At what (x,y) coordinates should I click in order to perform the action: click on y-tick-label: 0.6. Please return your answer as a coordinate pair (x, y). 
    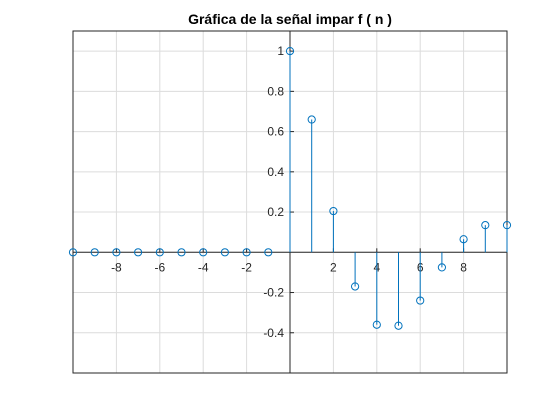
    Looking at the image, I should click on (275, 132).